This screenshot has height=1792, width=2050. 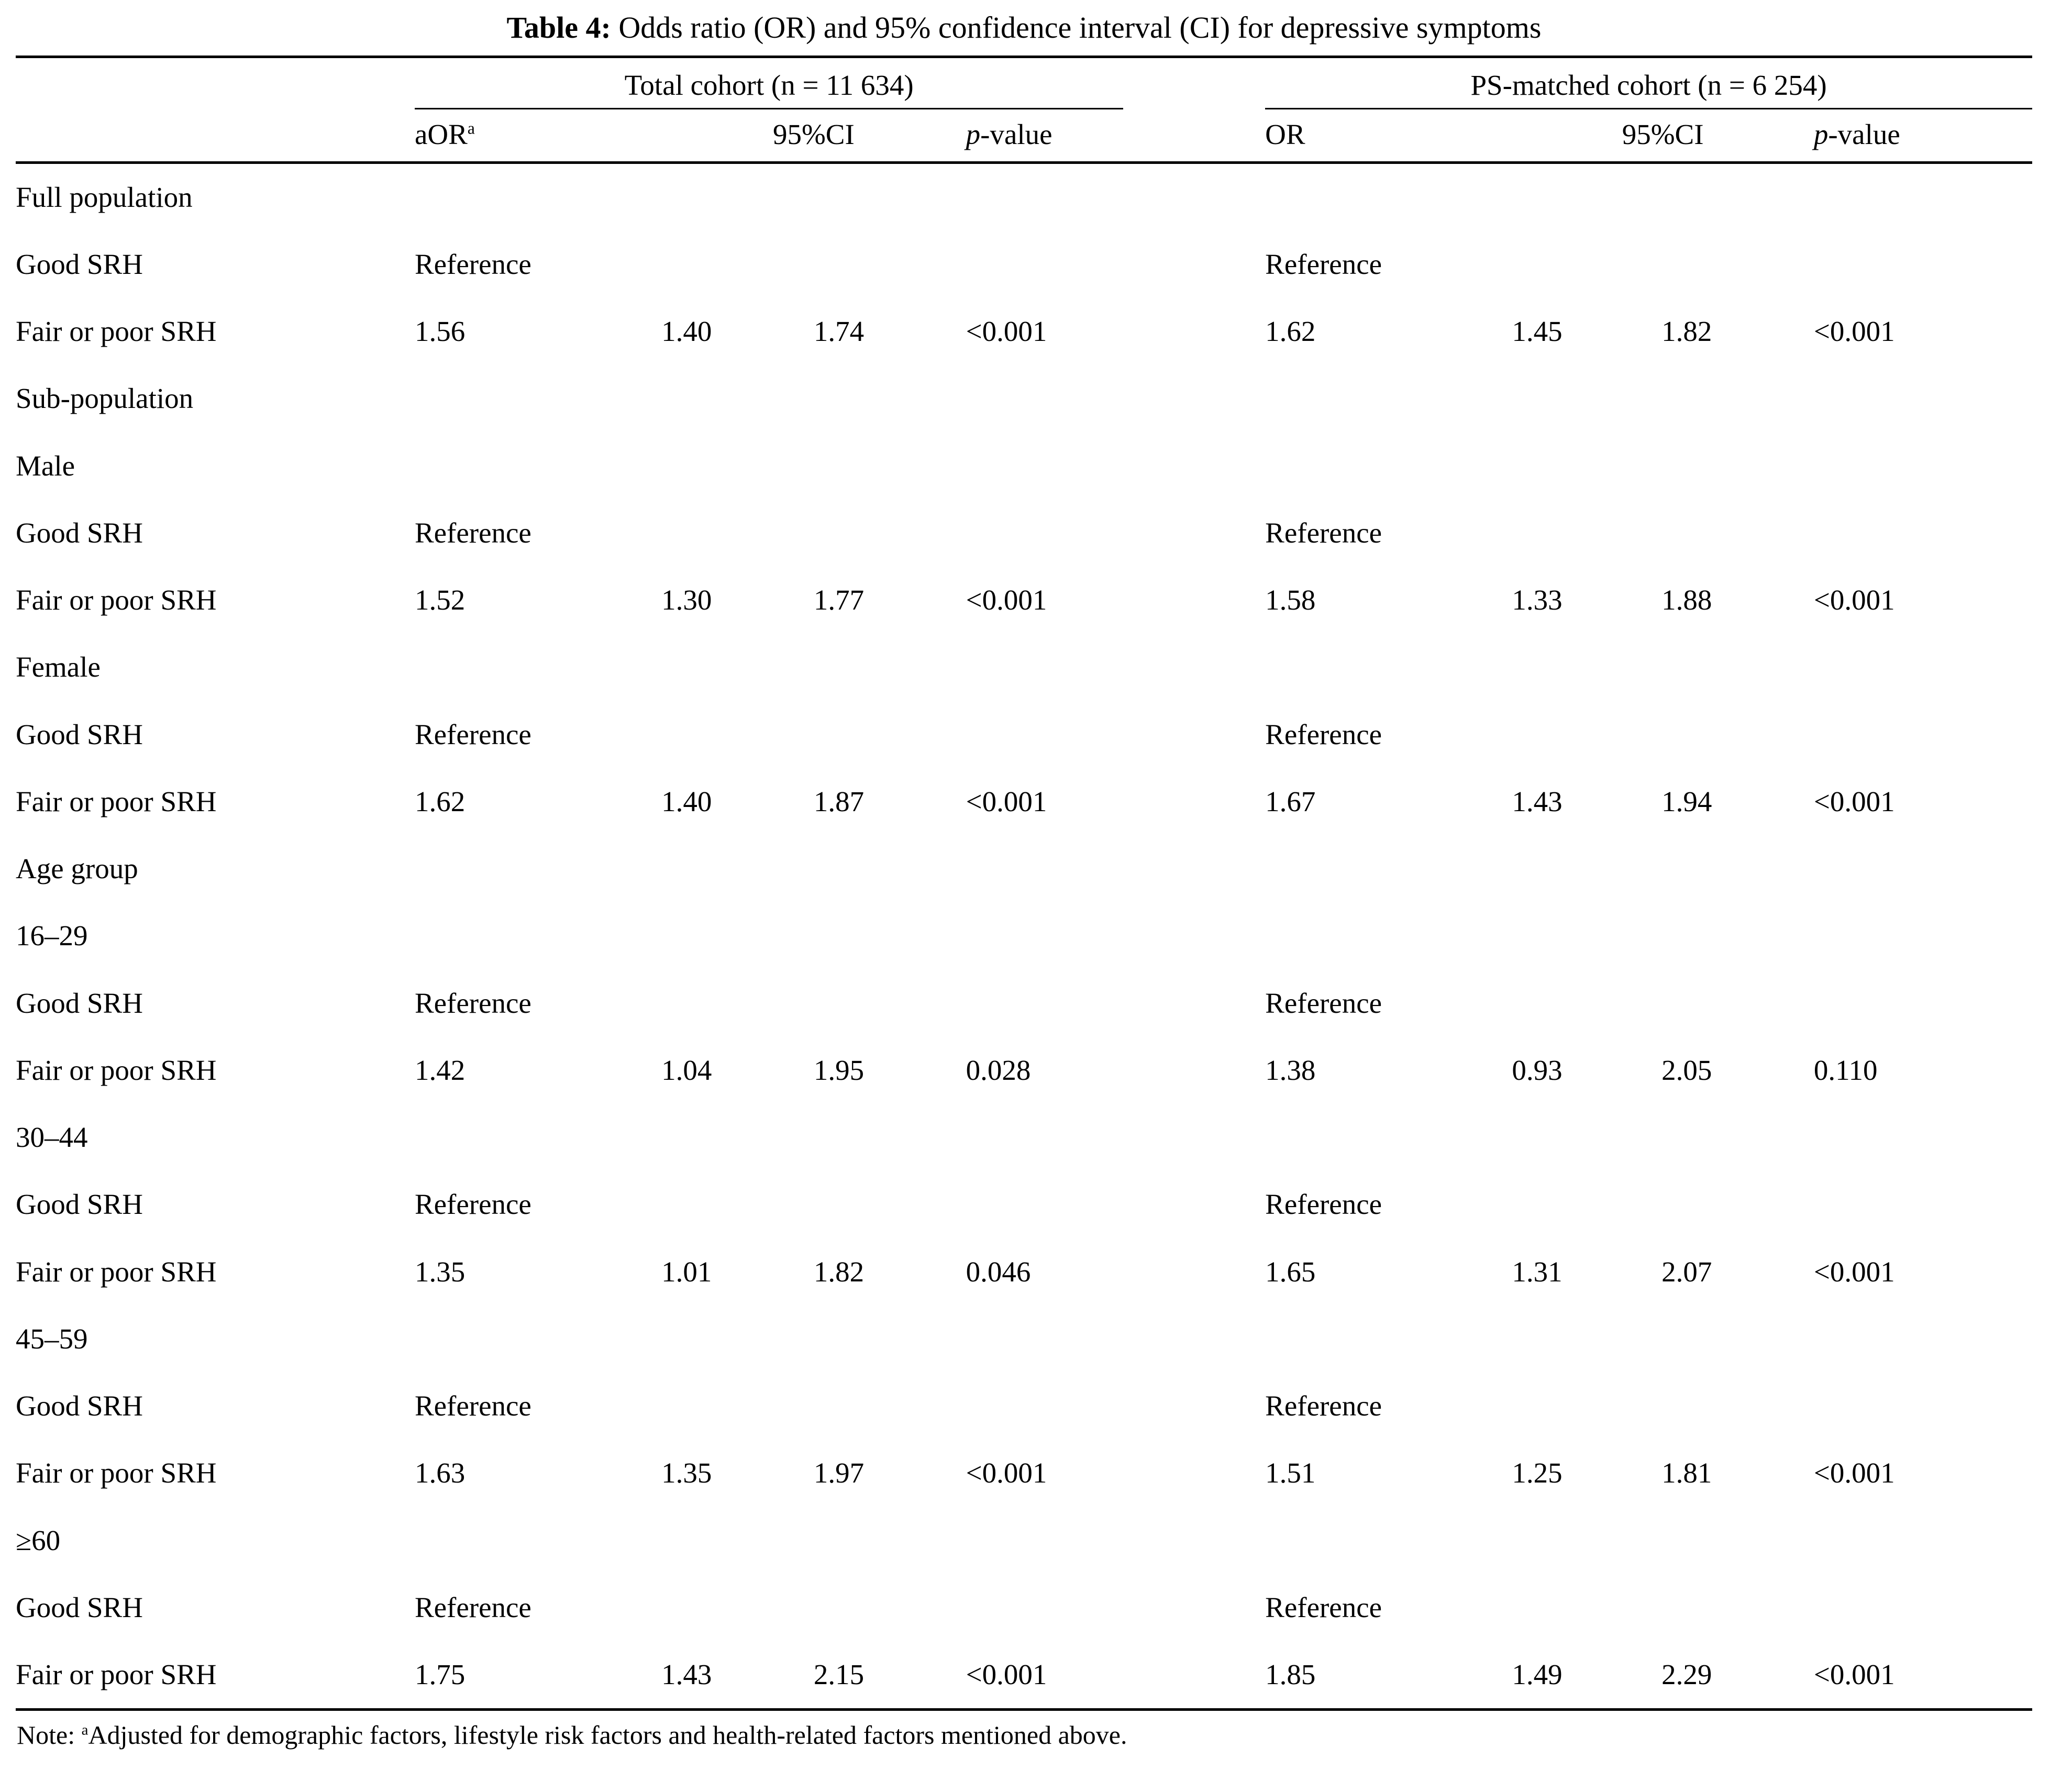 What do you see at coordinates (440, 331) in the screenshot?
I see `cell: 1.56` at bounding box center [440, 331].